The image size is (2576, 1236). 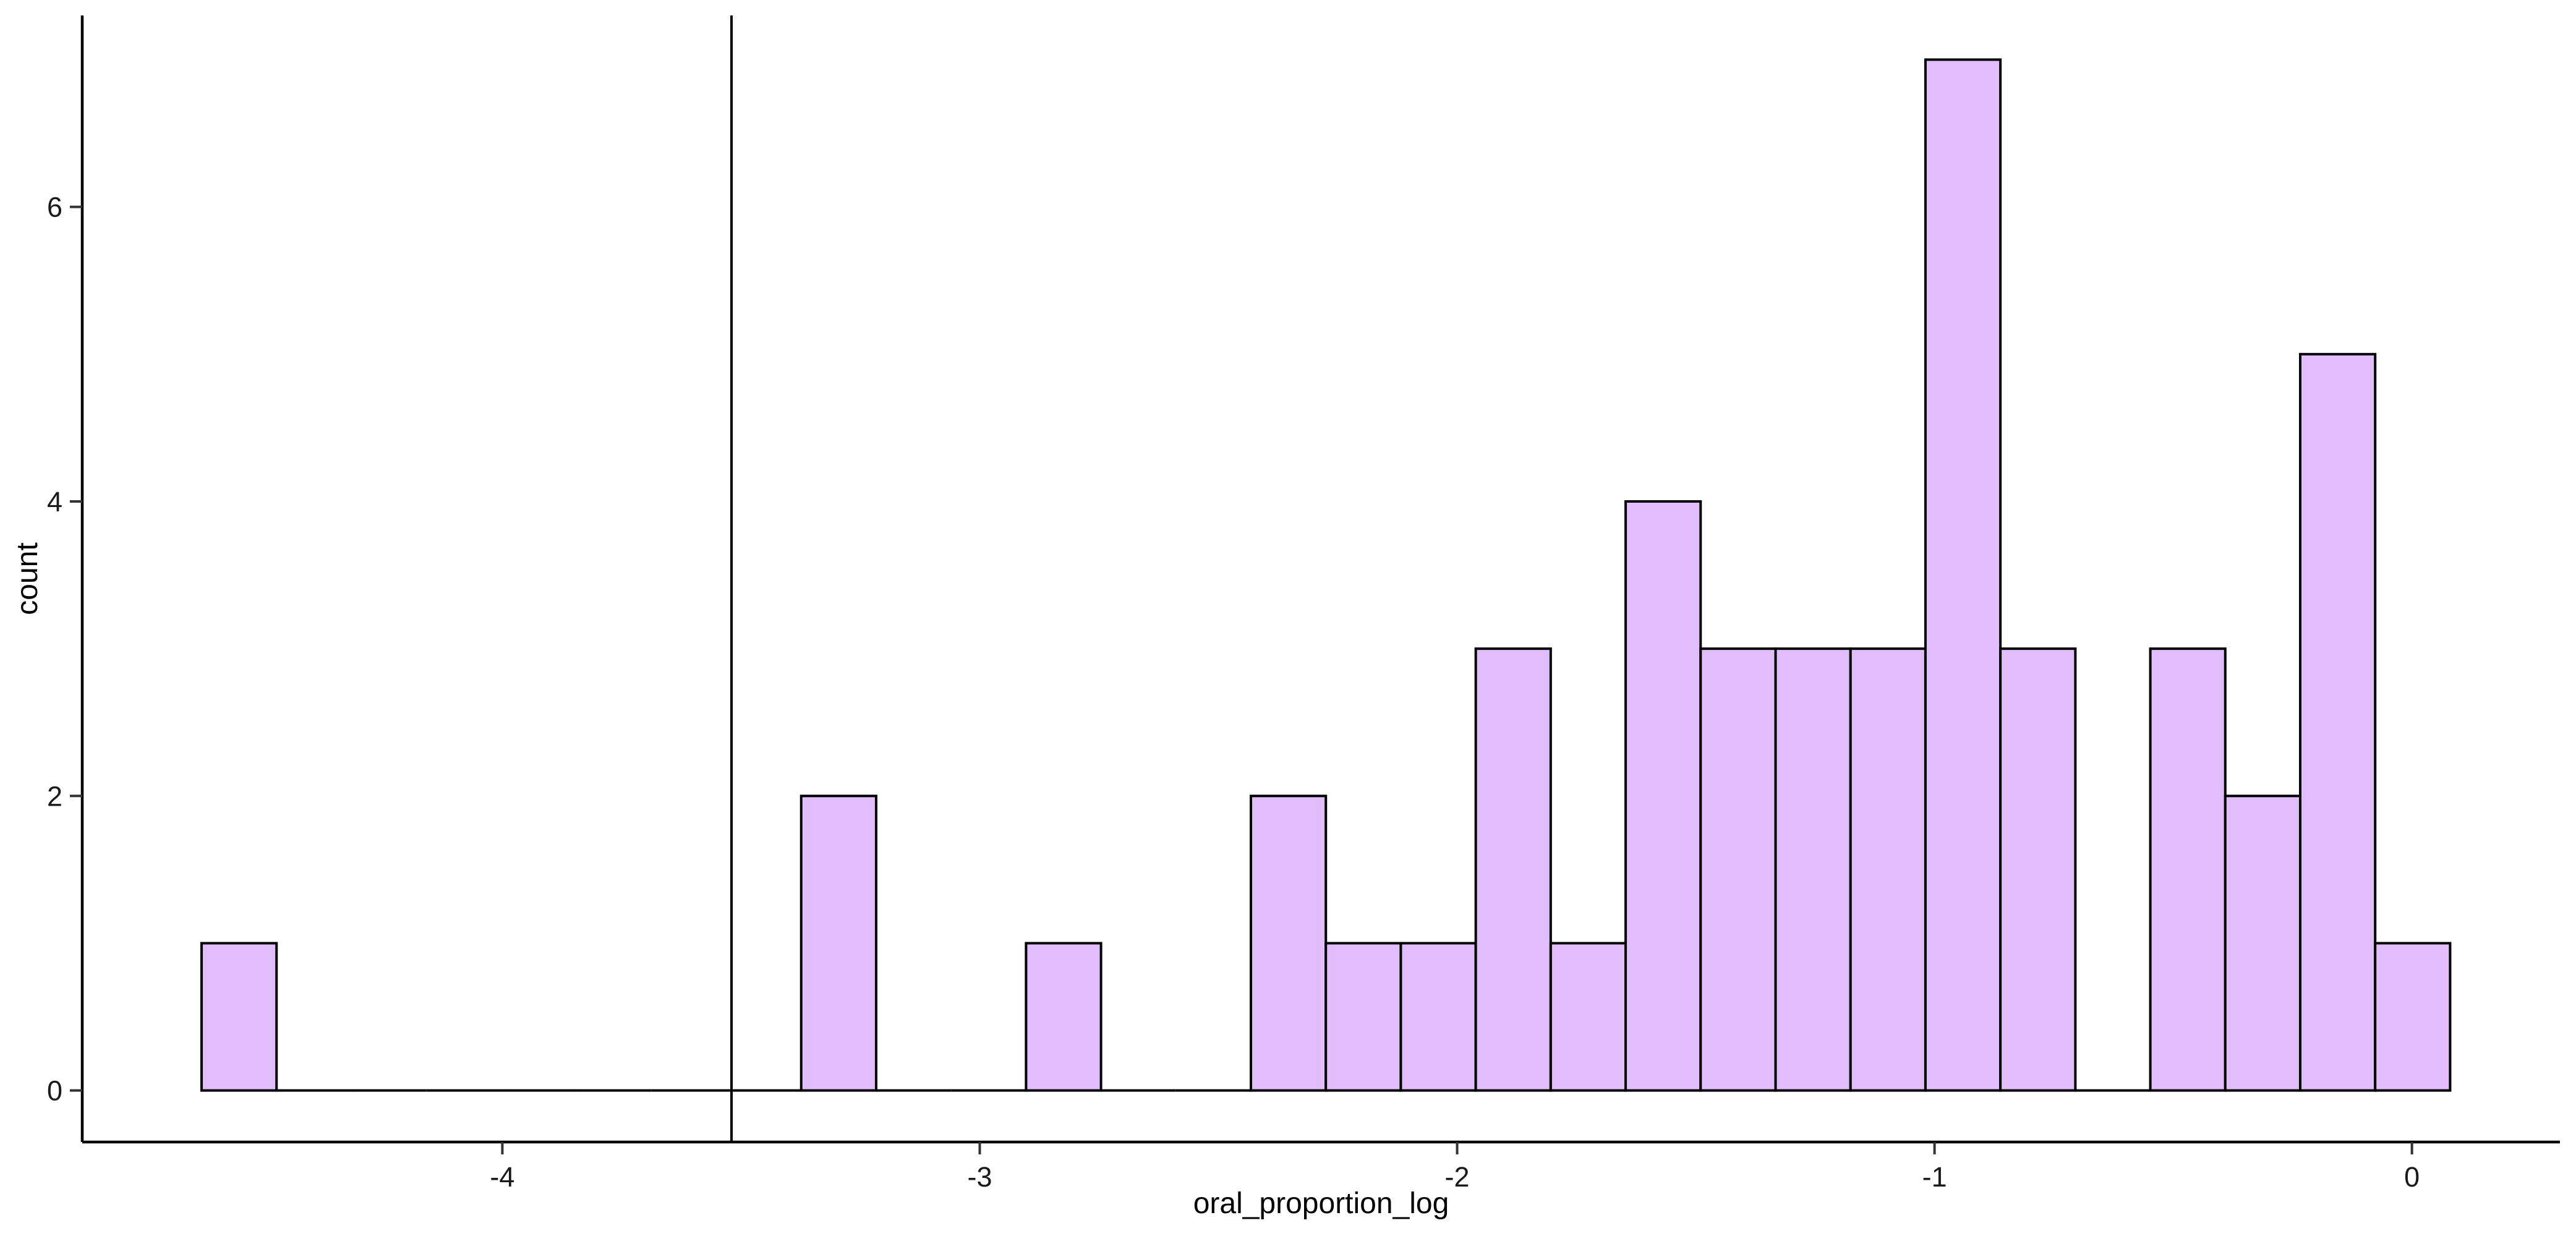 What do you see at coordinates (1321, 1203) in the screenshot?
I see `x-axis-title: oral_proportion_log` at bounding box center [1321, 1203].